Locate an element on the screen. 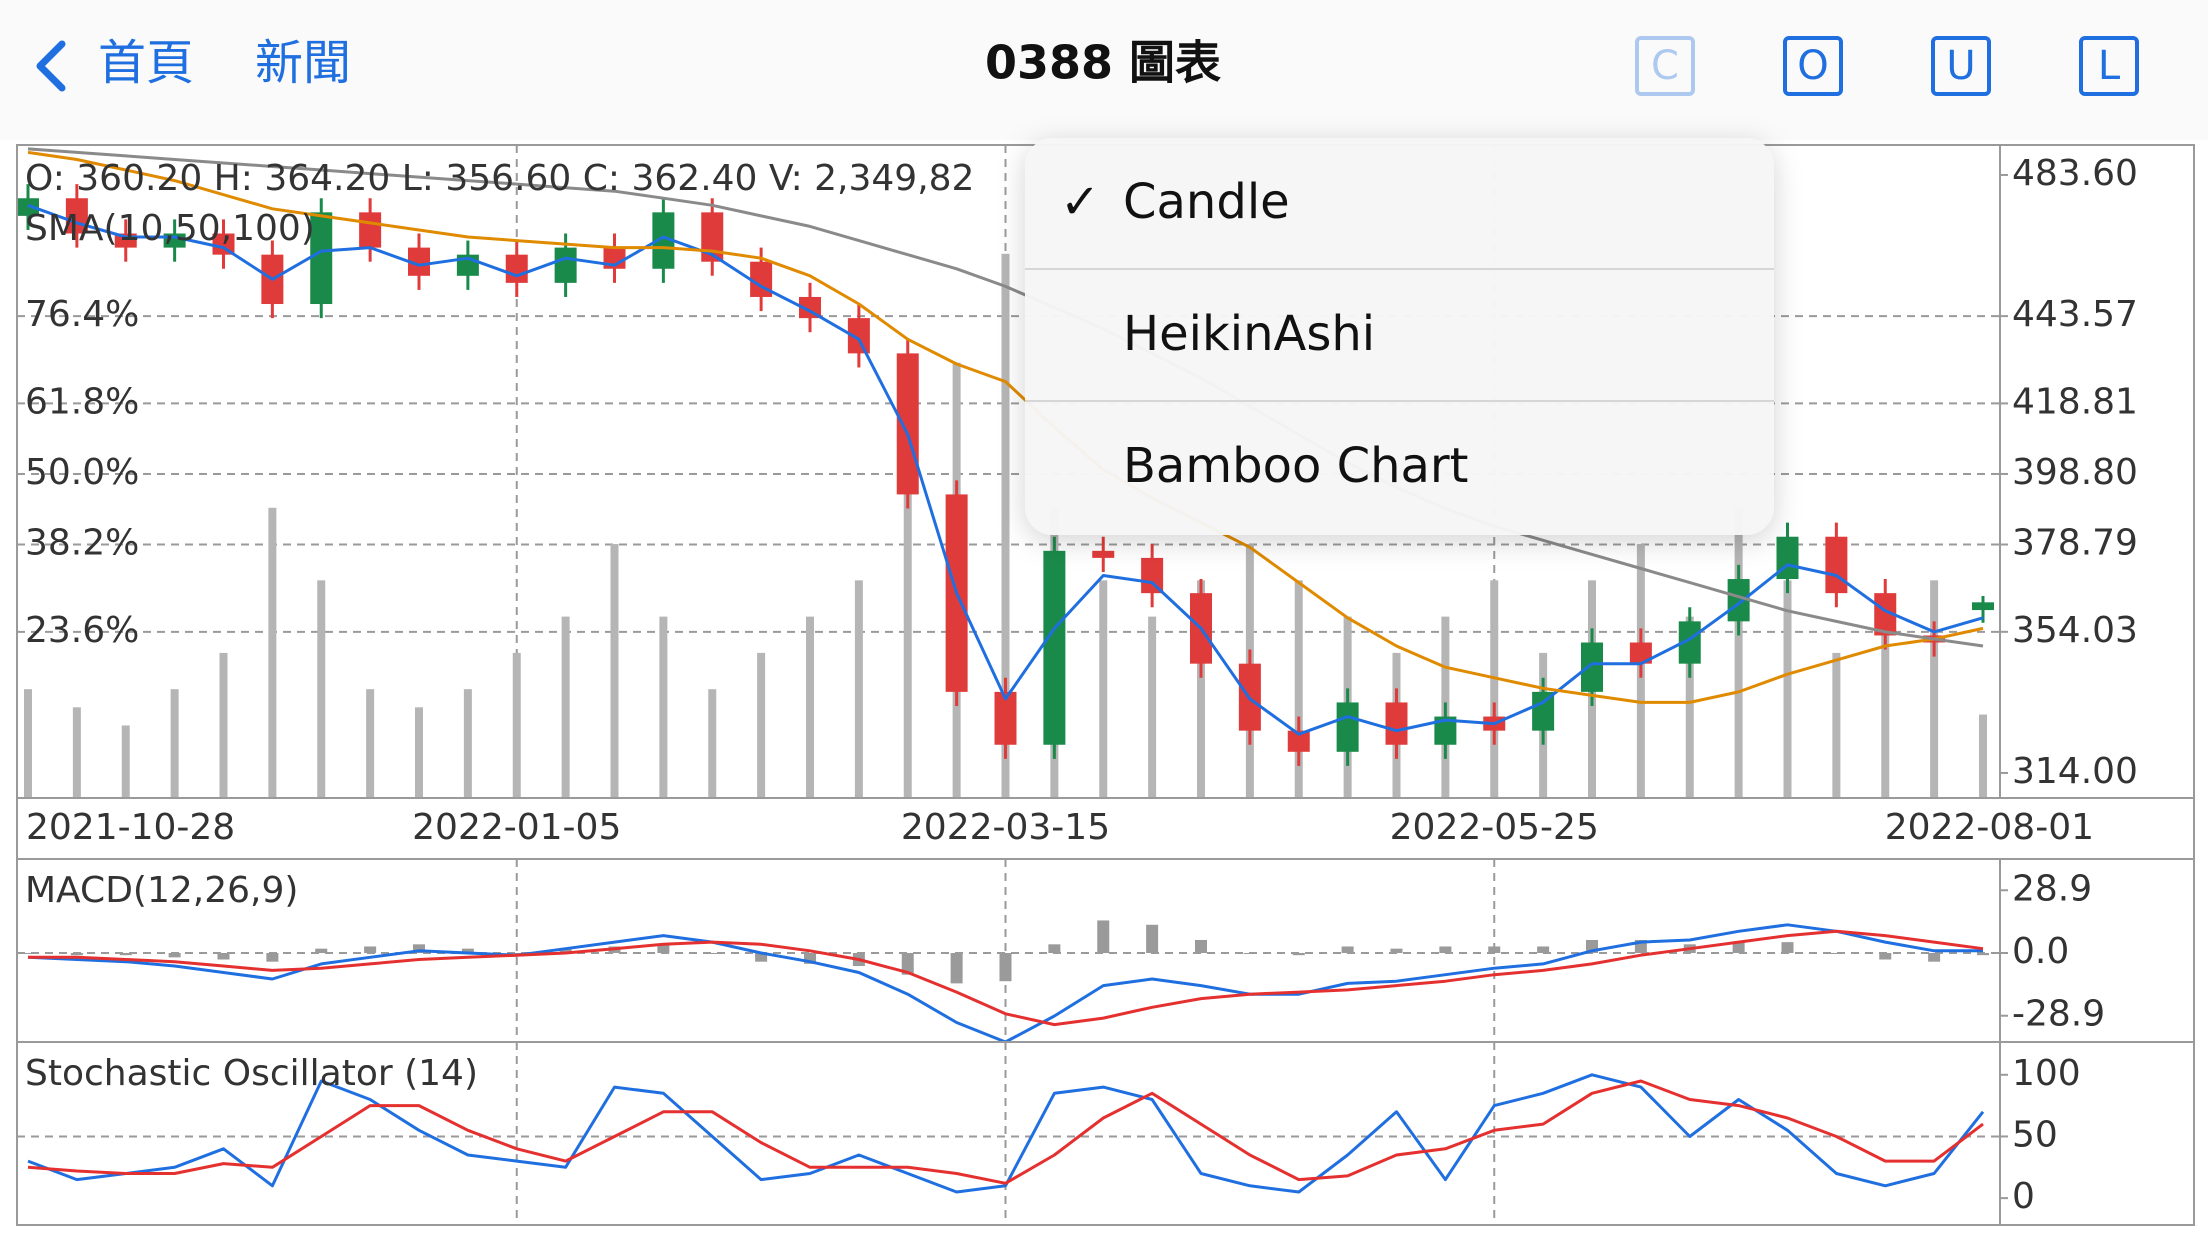  menu-item: HeikinAshi is located at coordinates (1249, 334).